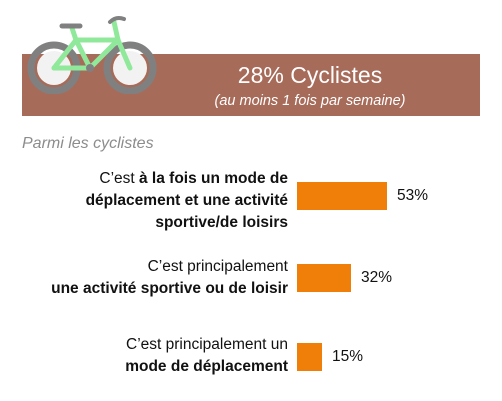 The height and width of the screenshot is (401, 502). Describe the element at coordinates (217, 266) in the screenshot. I see `category-label-part: C’est principalement` at that location.